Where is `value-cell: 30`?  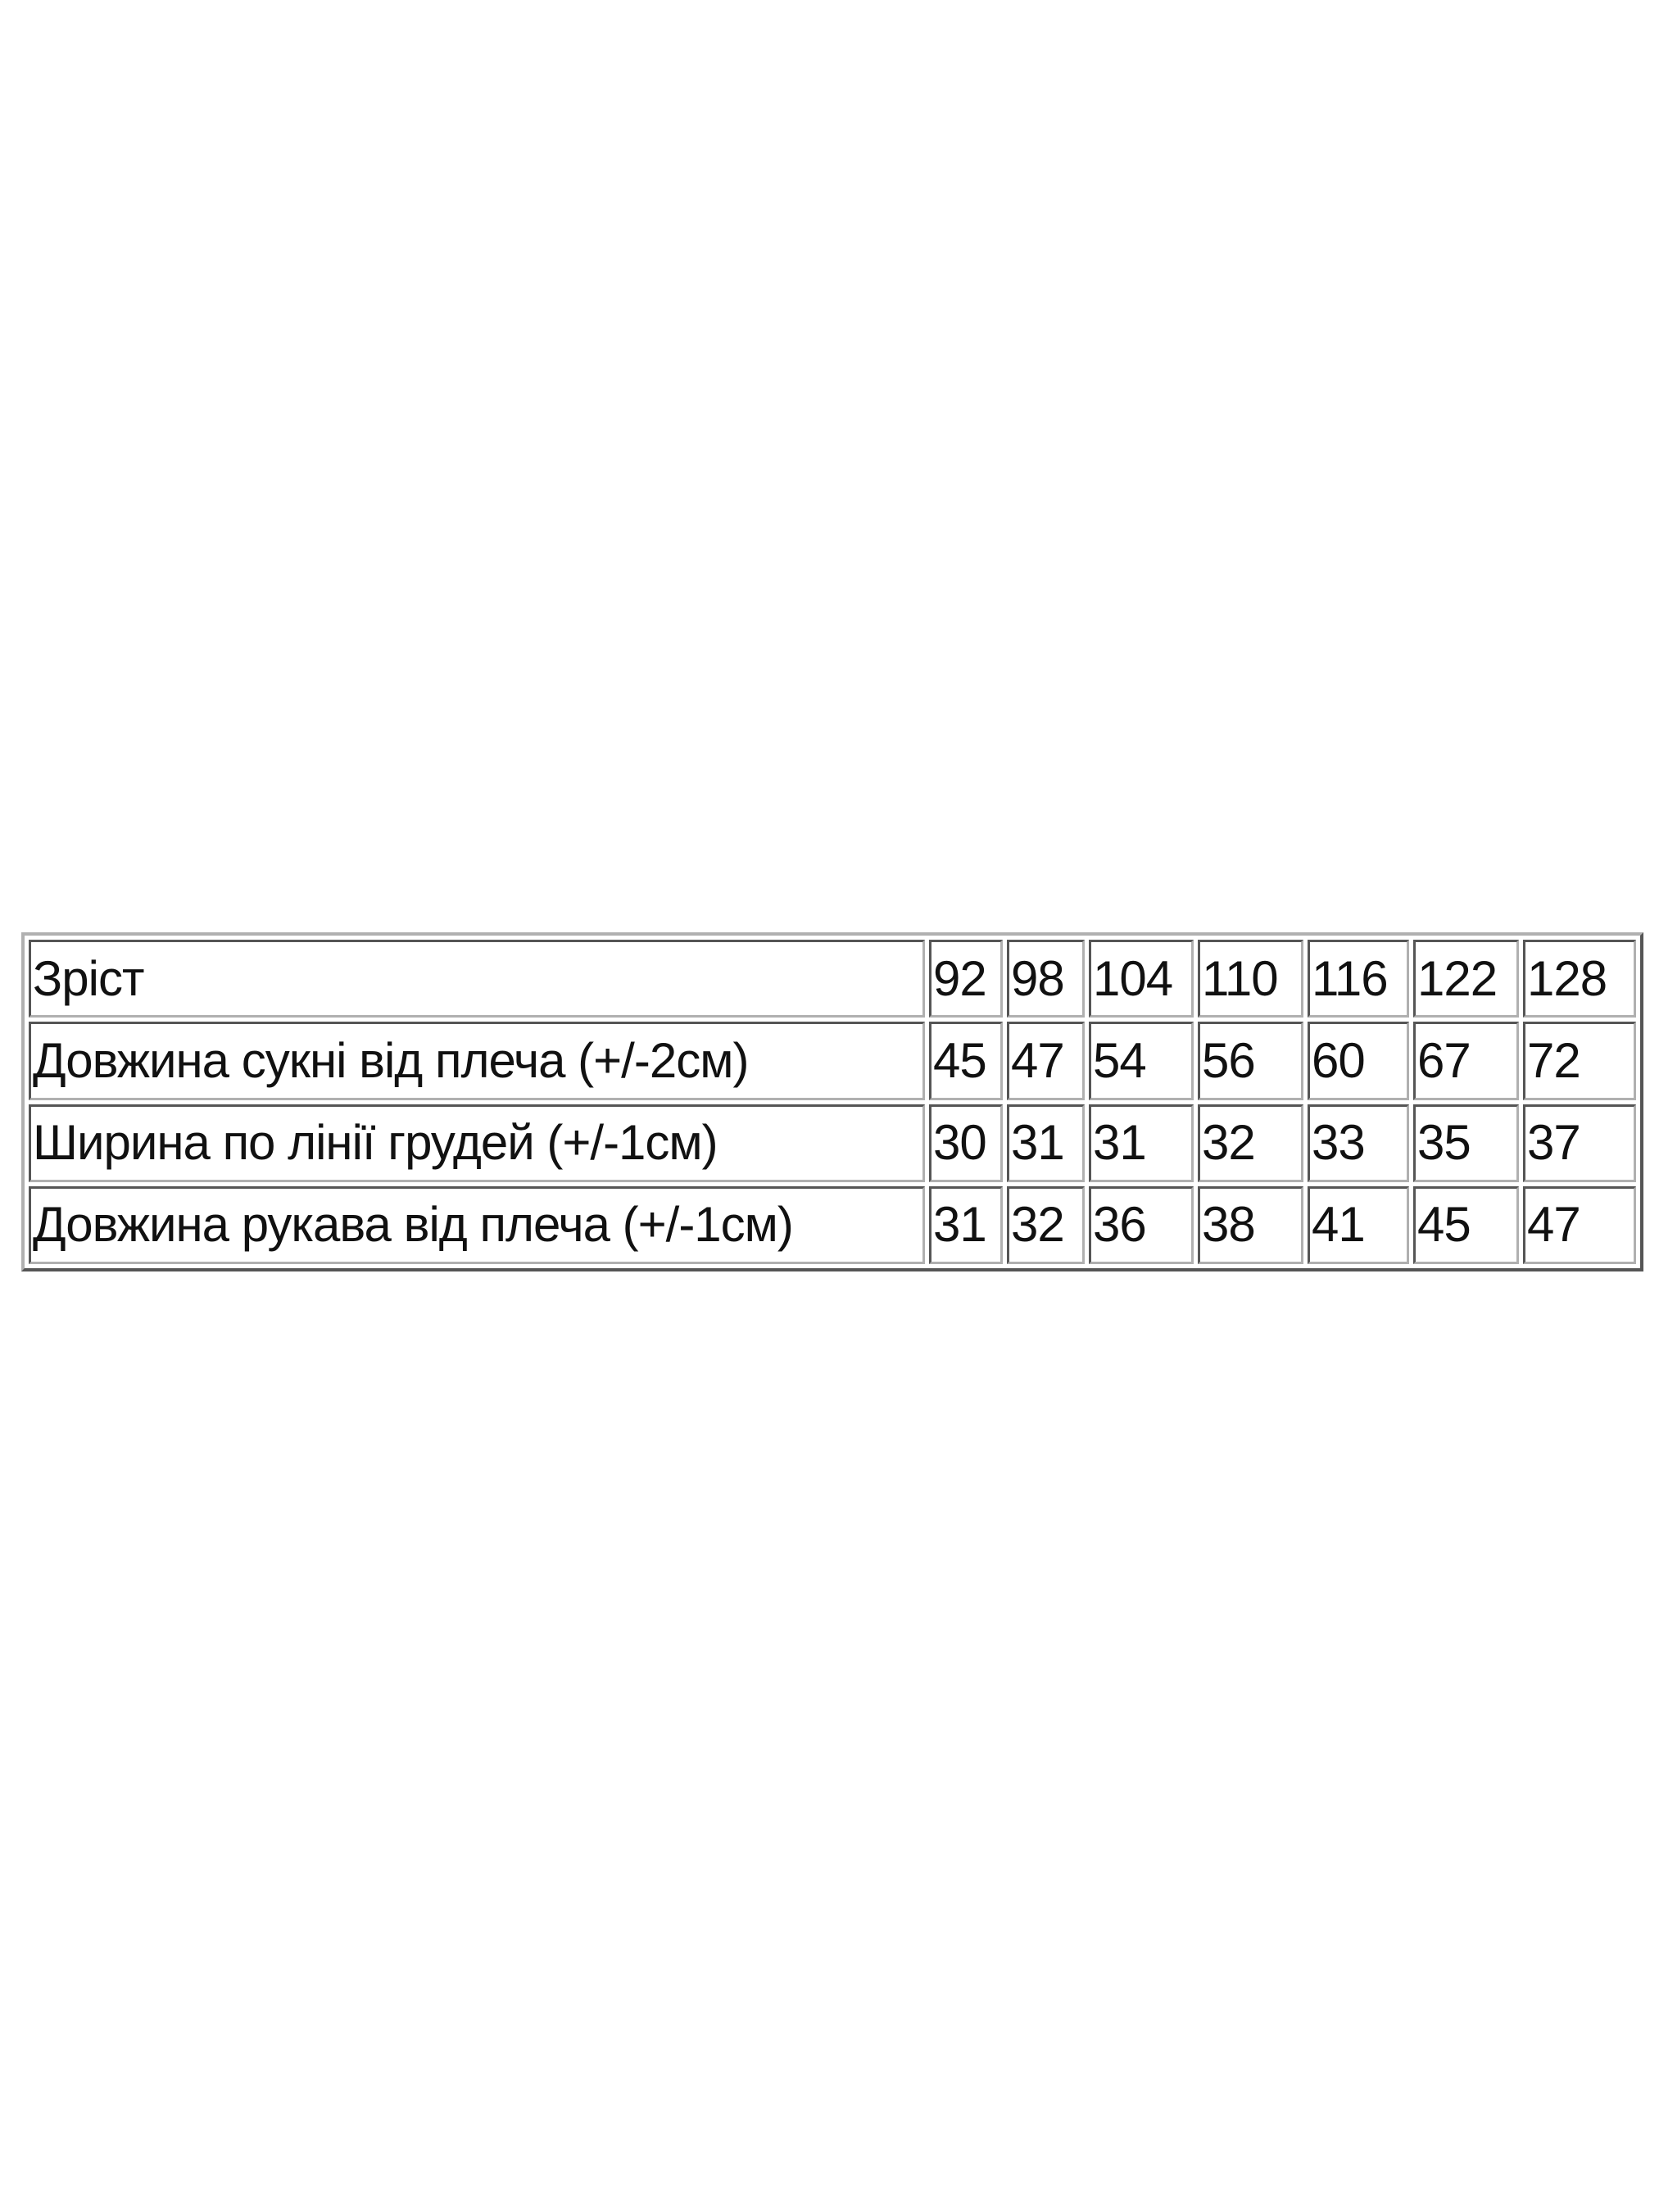
value-cell: 30 is located at coordinates (966, 1143).